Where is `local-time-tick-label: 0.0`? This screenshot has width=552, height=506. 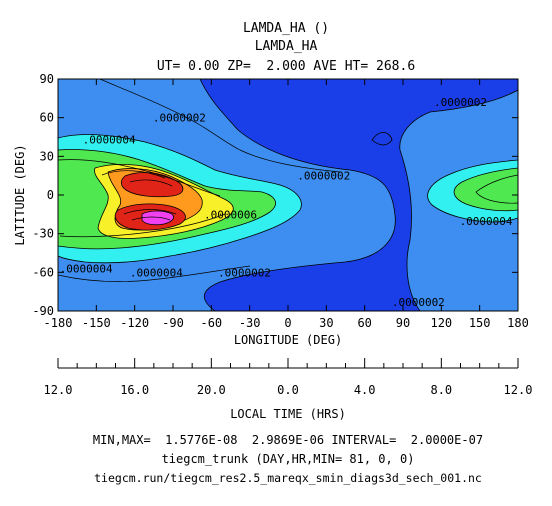
local-time-tick-label: 0.0 is located at coordinates (288, 390).